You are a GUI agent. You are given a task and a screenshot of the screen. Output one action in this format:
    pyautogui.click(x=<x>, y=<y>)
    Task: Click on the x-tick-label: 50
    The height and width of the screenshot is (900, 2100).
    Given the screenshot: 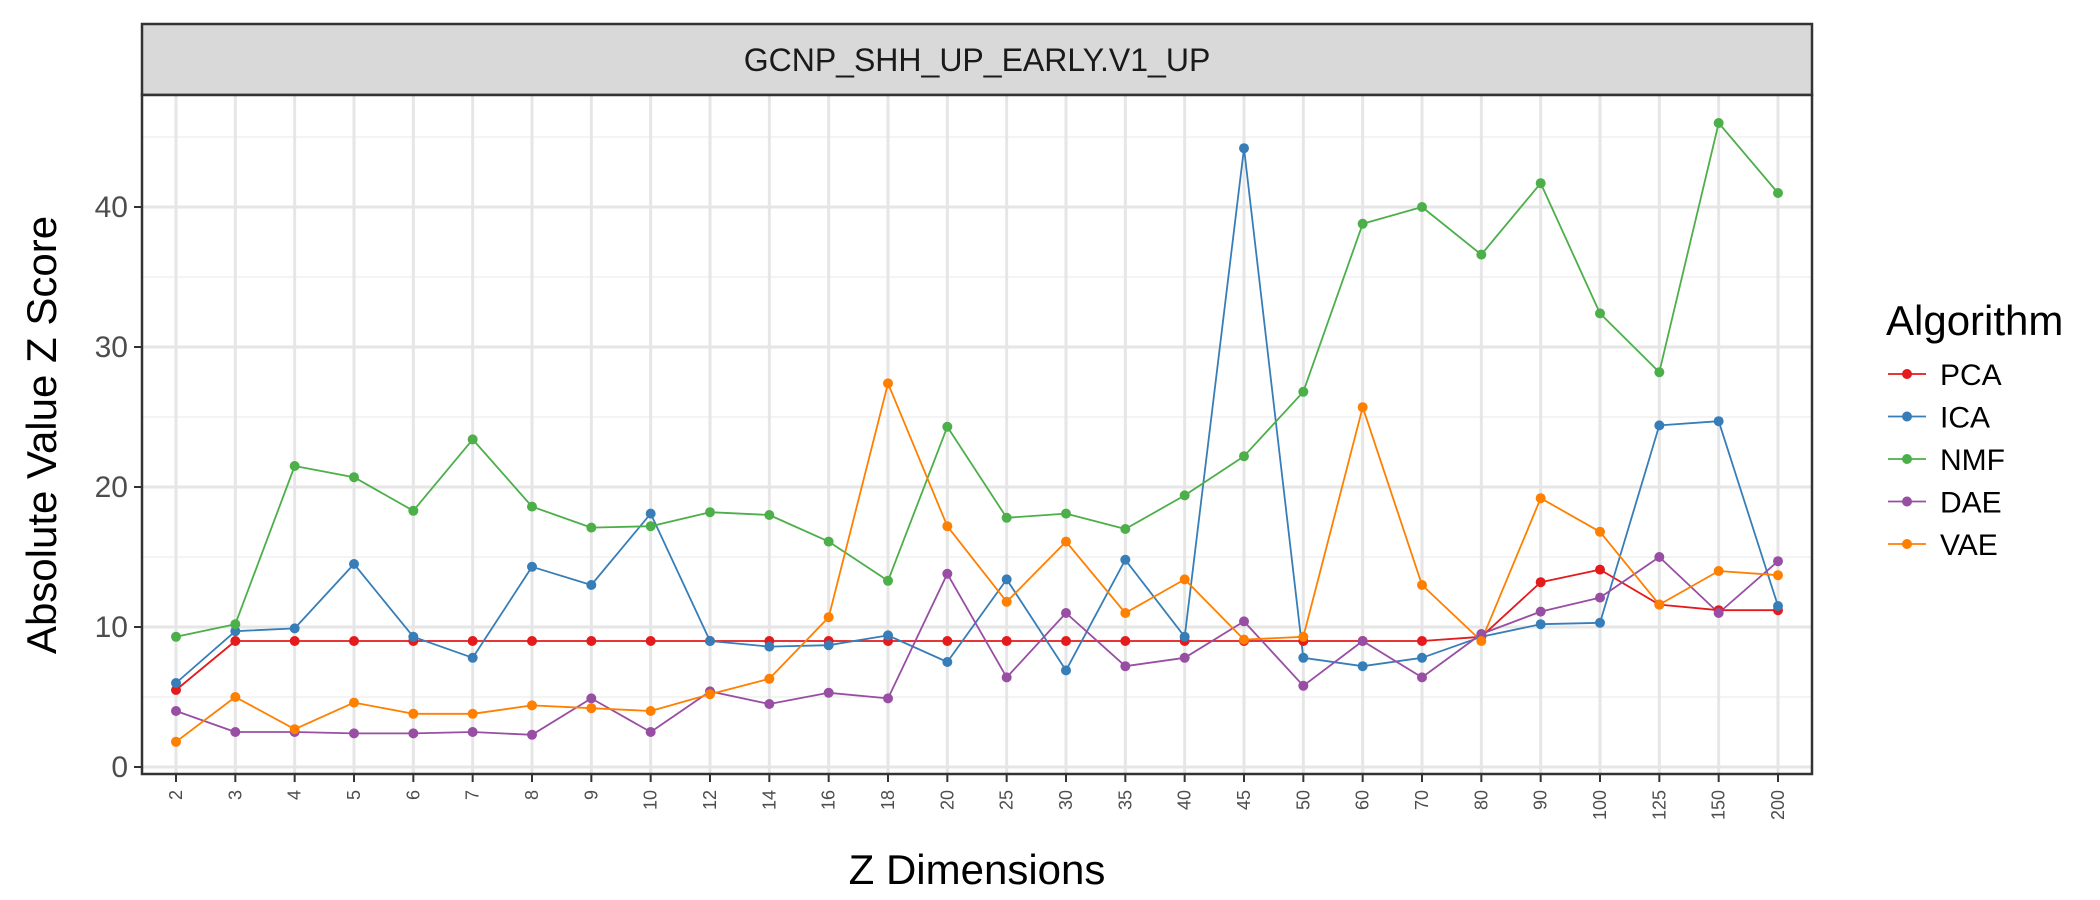 What is the action you would take?
    pyautogui.click(x=1303, y=800)
    